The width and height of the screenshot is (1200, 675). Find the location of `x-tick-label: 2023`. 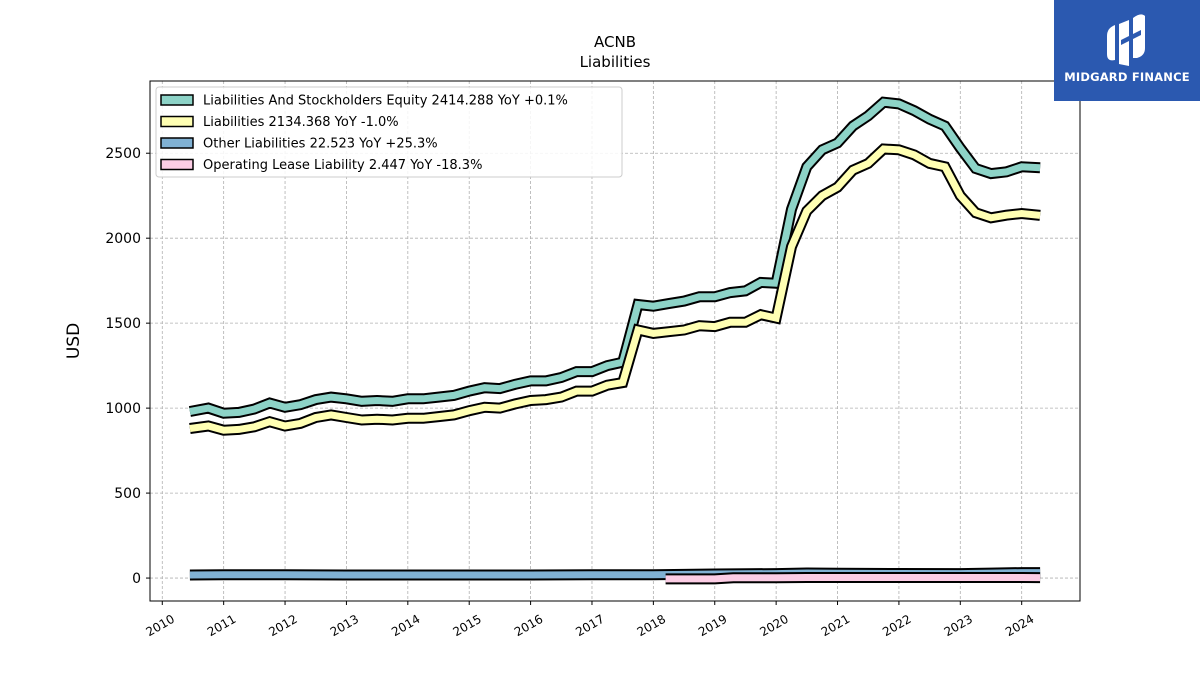

x-tick-label: 2023 is located at coordinates (958, 625).